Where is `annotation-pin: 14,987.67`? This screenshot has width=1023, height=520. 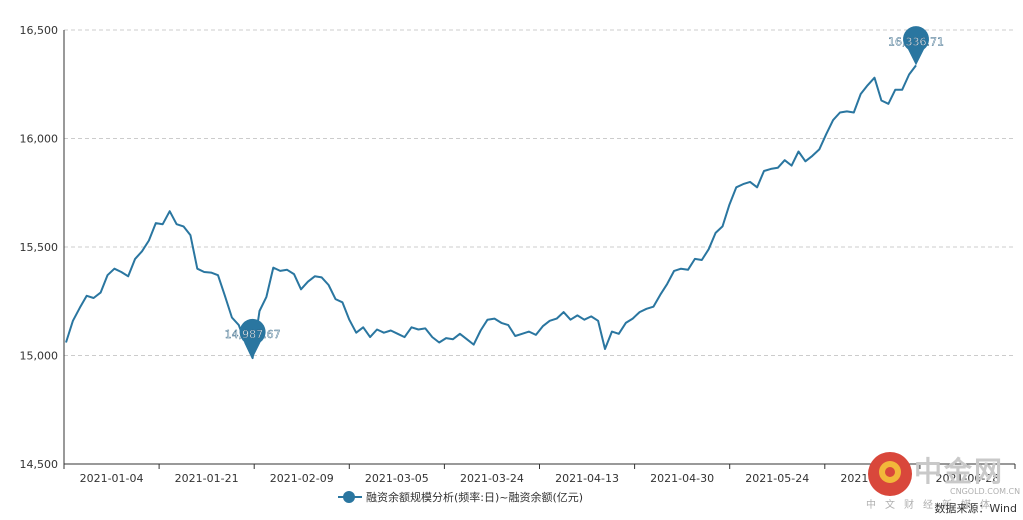
annotation-pin: 14,987.67 is located at coordinates (252, 338).